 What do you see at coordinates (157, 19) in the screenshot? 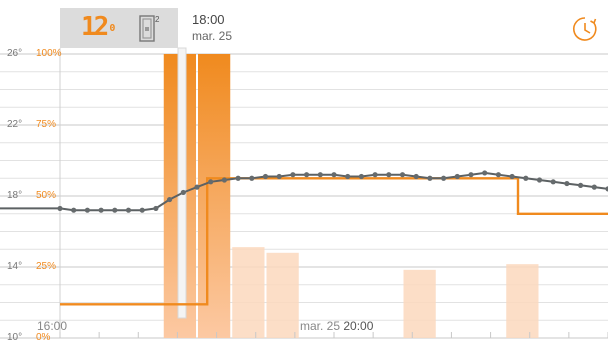
I see `svg-text: 2` at bounding box center [157, 19].